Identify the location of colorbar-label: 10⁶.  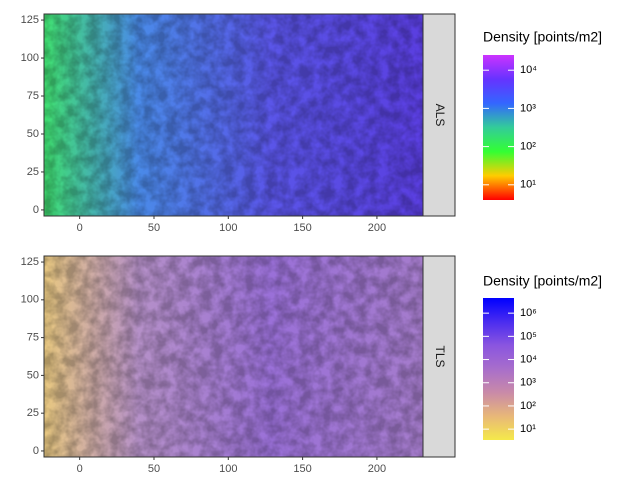
(528, 313).